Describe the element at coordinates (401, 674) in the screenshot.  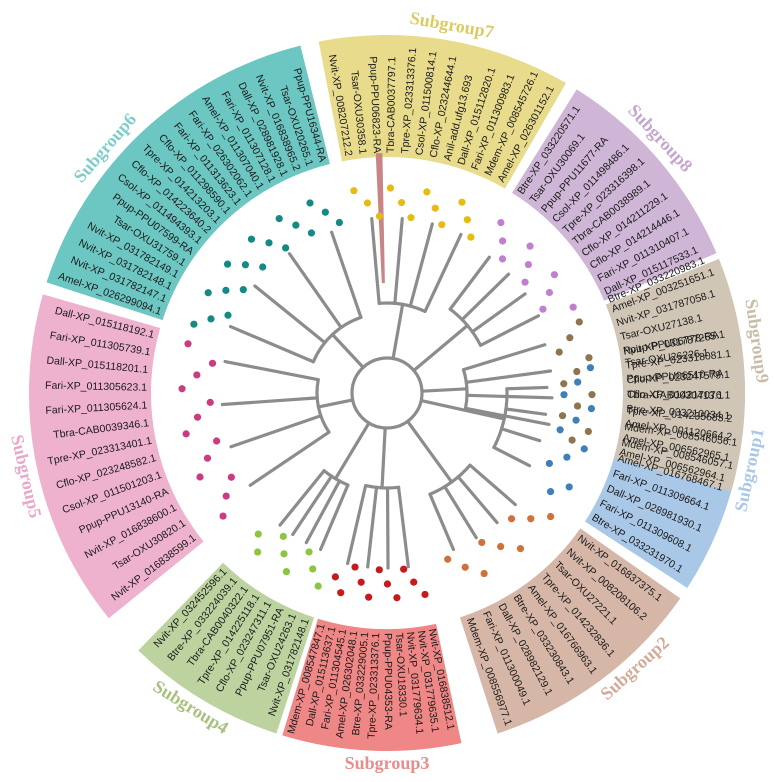
I see `leaf-label: Tsar-OXU18330.1` at that location.